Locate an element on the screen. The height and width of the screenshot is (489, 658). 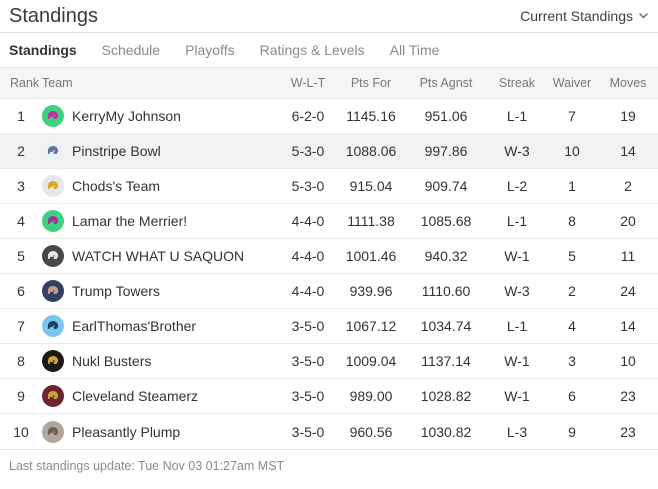
tab-standings: Standings is located at coordinates (43, 50).